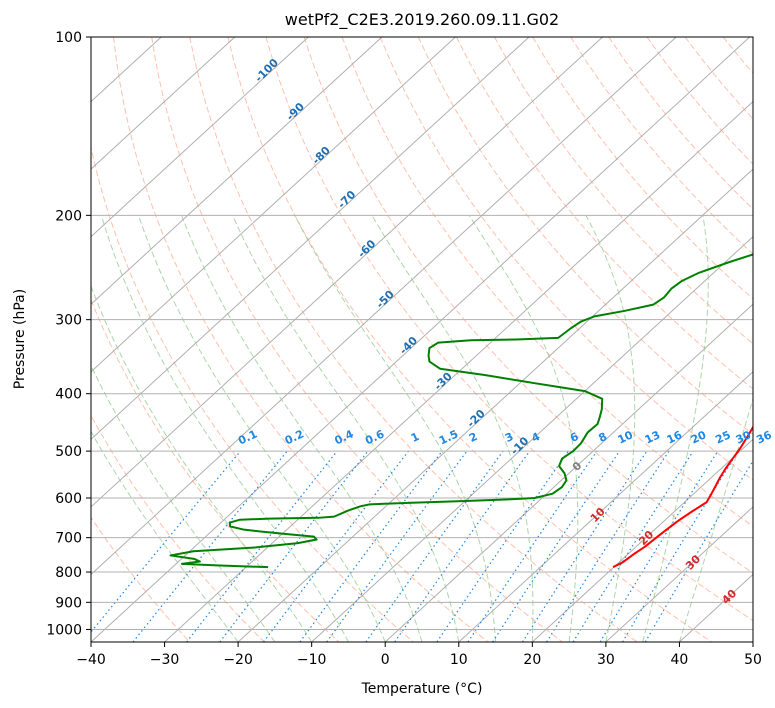  What do you see at coordinates (422, 20) in the screenshot?
I see `chart-title: wetPf2_C2E3.2019.260.09.11.G02` at bounding box center [422, 20].